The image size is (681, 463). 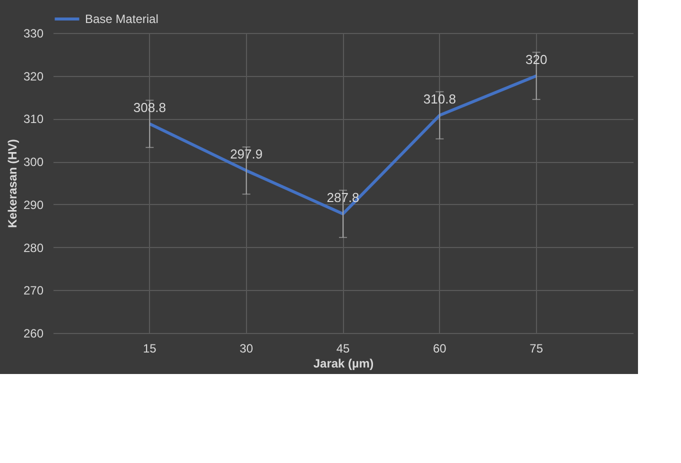 I want to click on y-tick-label: 300, so click(x=33, y=162).